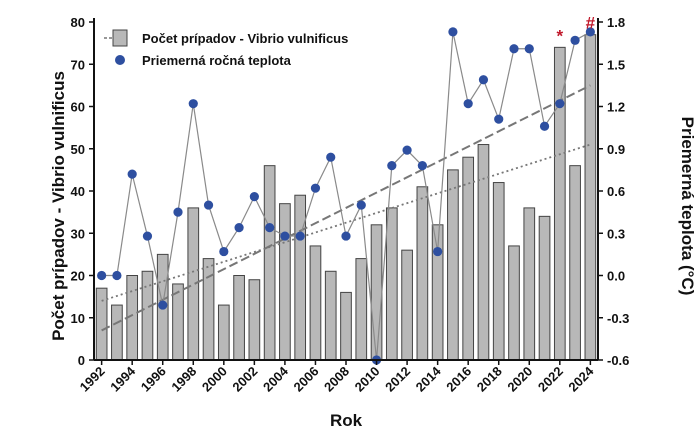 The width and height of the screenshot is (700, 438). I want to click on x-tick-label: 2022, so click(550, 379).